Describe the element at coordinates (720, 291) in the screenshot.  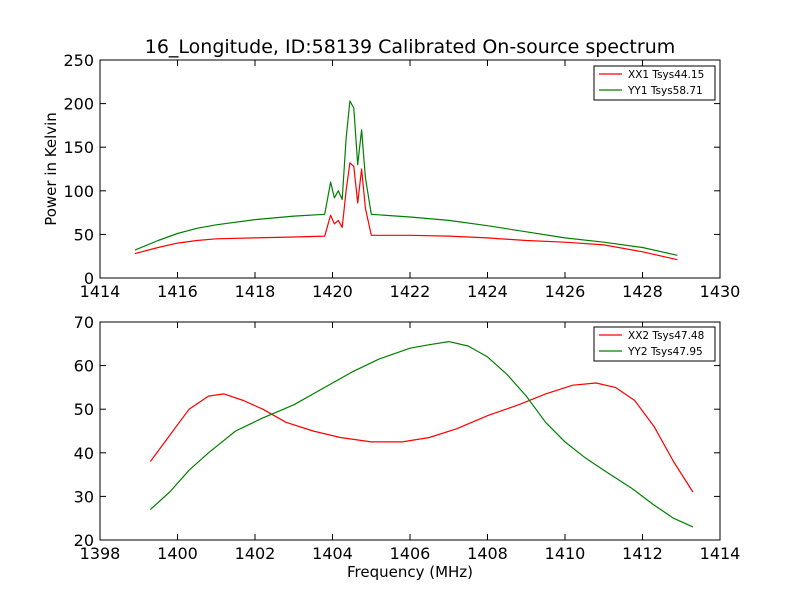
I see `top-x-tick-label: 1430` at that location.